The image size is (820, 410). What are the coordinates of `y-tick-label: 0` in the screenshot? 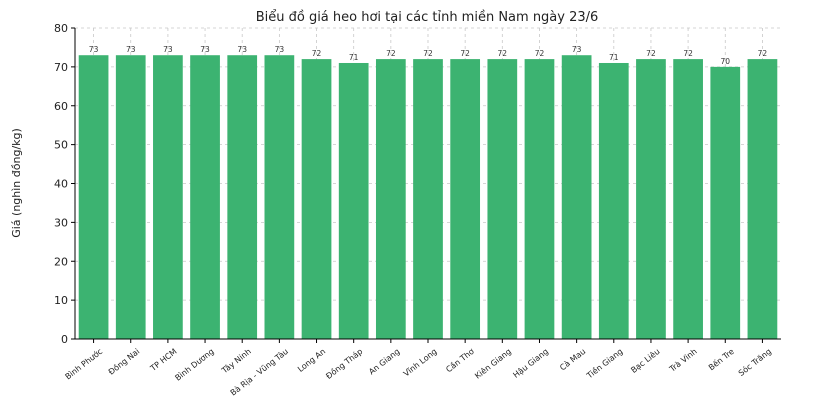 It's located at (64, 339).